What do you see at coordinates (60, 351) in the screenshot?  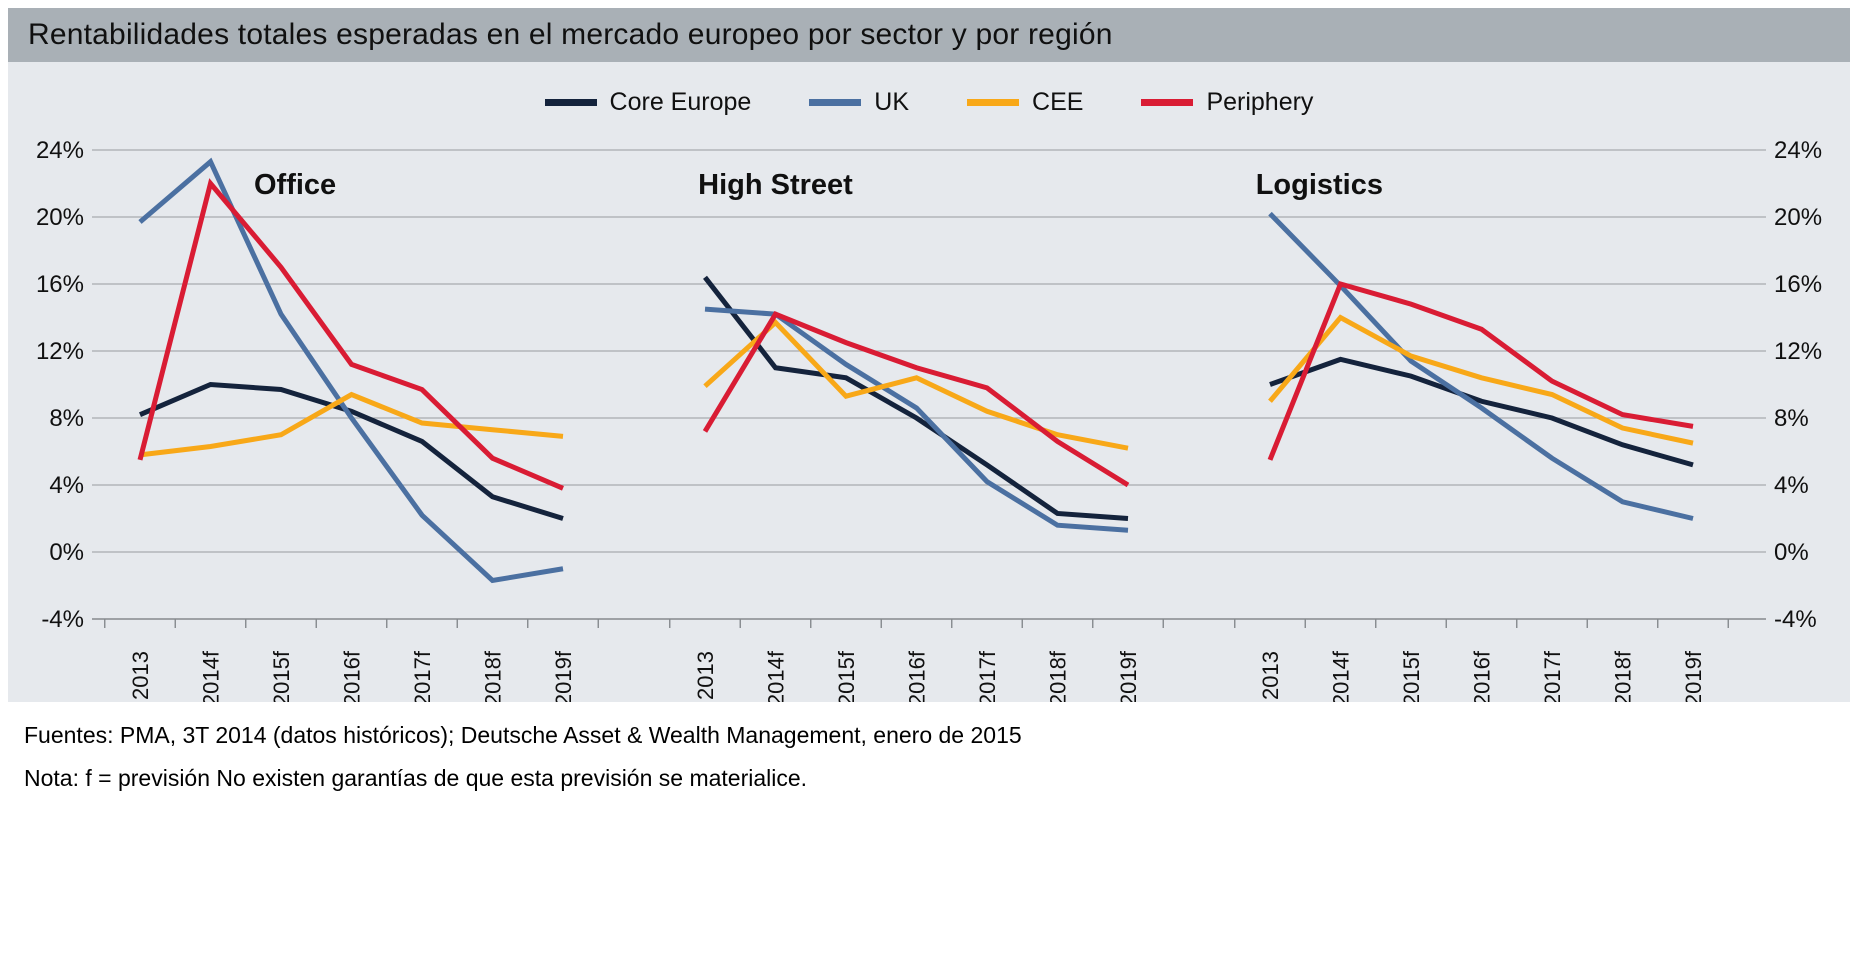 I see `y-tick-label-left: 12%` at bounding box center [60, 351].